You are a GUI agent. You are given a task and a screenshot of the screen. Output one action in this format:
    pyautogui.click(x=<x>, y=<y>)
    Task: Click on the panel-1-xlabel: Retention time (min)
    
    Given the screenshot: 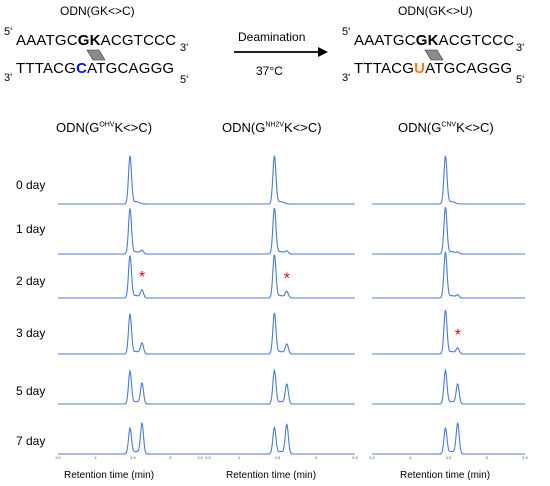 What is the action you would take?
    pyautogui.click(x=109, y=475)
    